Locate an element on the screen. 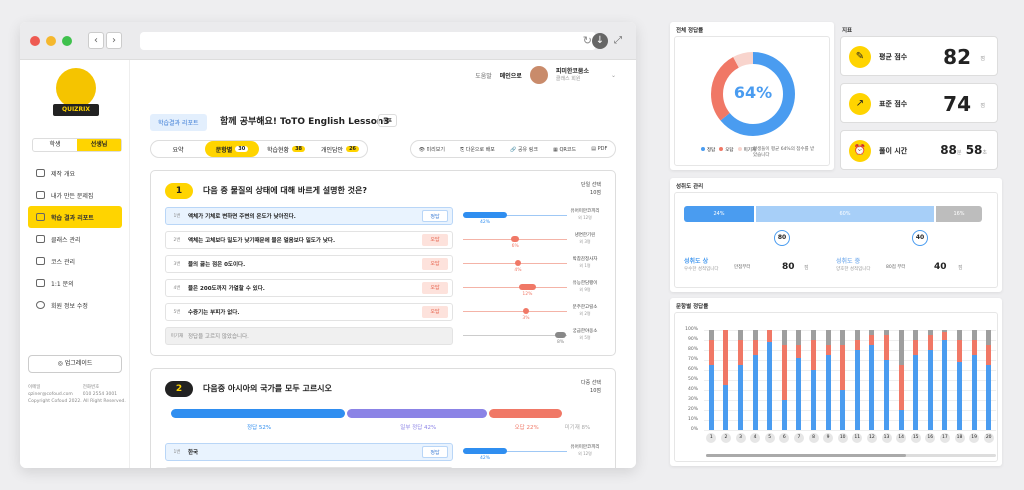 This screenshot has width=1024, height=490. response-percent: 3% is located at coordinates (526, 318).